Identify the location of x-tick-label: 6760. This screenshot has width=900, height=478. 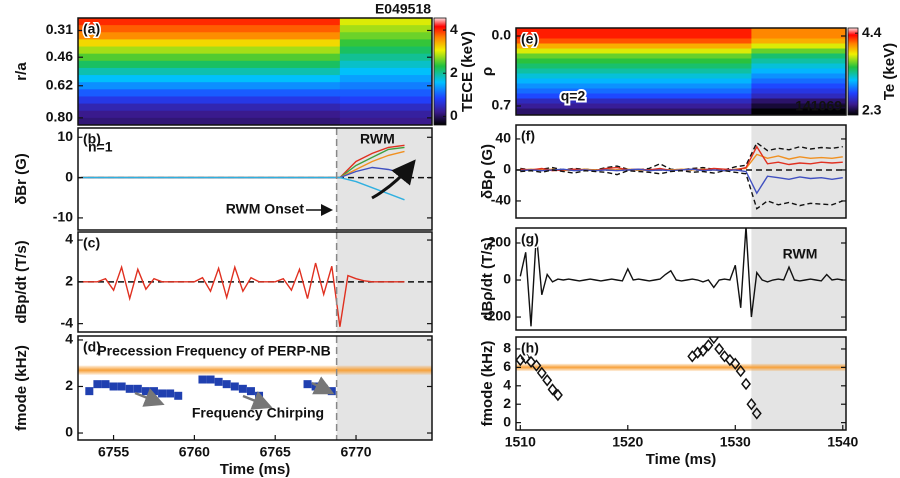
(194, 452).